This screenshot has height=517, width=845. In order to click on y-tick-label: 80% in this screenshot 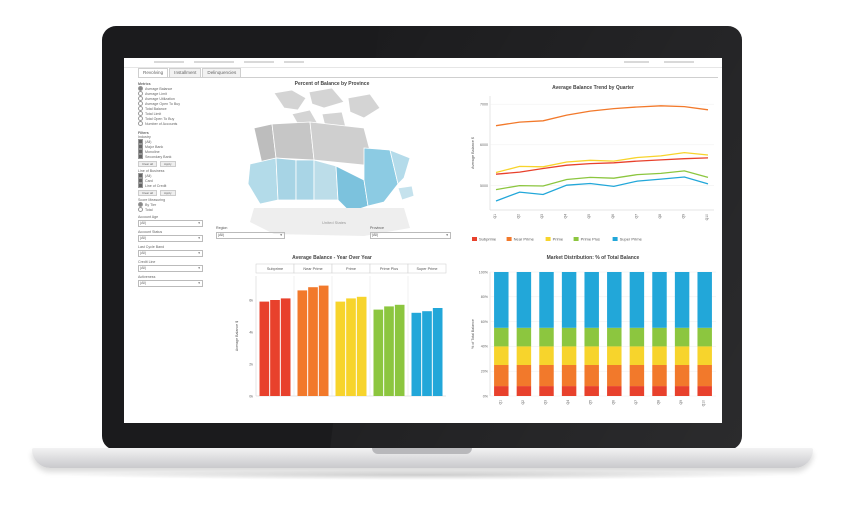, I will do `click(485, 297)`.